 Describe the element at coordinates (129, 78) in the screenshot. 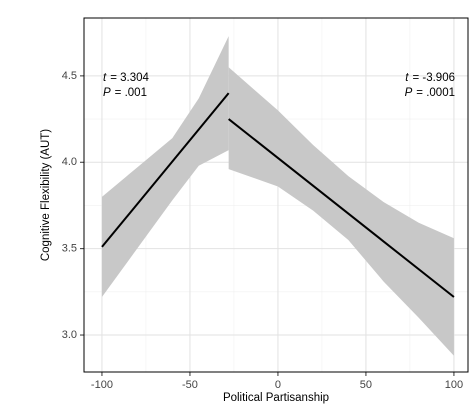

I see `stat-value: = 3.304` at that location.